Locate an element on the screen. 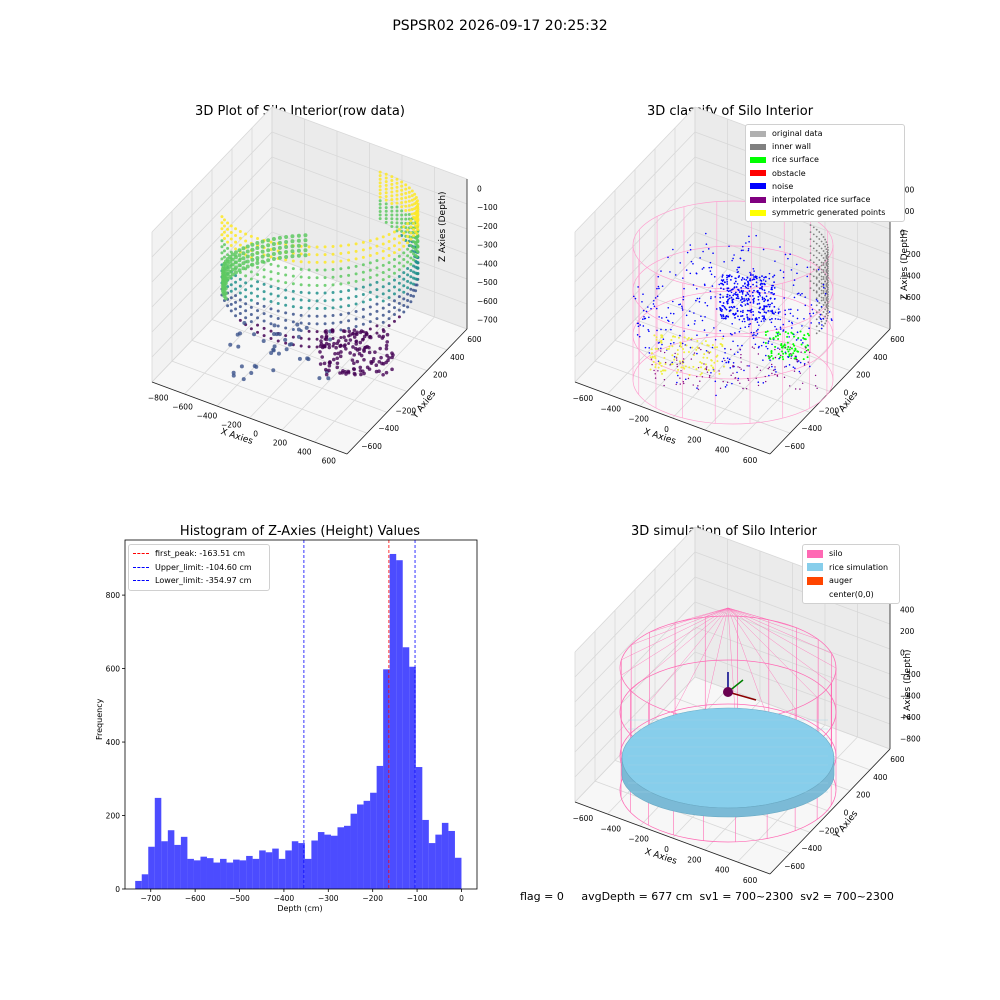  y-tick-label: 400 is located at coordinates (880, 357).